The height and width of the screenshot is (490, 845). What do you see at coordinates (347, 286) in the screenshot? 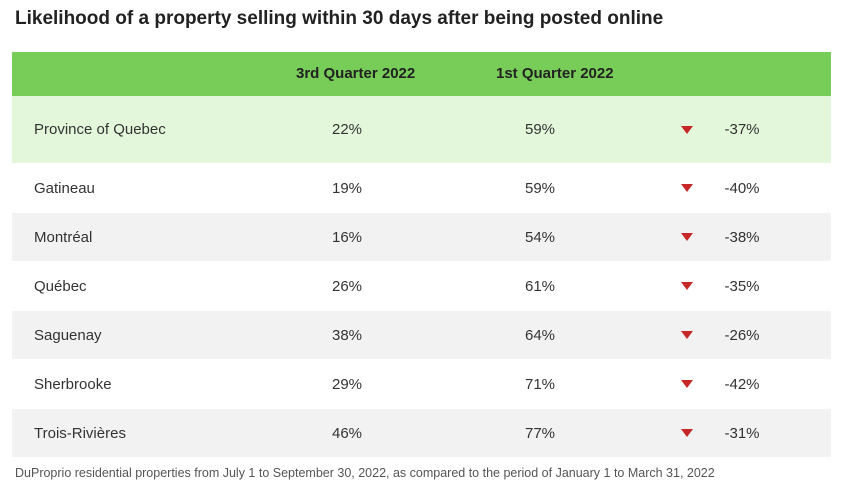
I see `q3-2022-value: 26%` at bounding box center [347, 286].